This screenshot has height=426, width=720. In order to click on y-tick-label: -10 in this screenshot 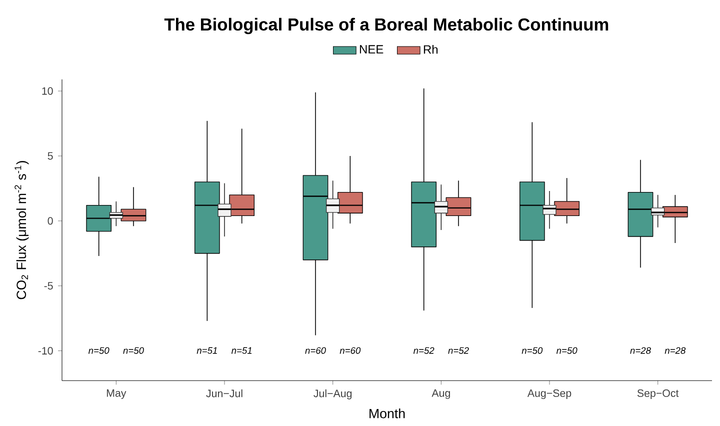, I will do `click(45, 351)`.